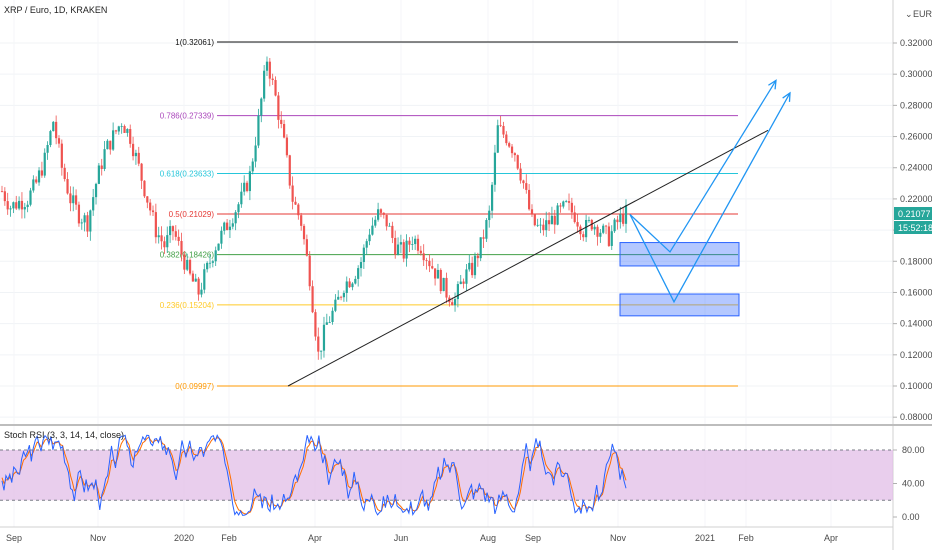 The image size is (932, 550). What do you see at coordinates (703, 166) in the screenshot?
I see `projection-path-upper` at bounding box center [703, 166].